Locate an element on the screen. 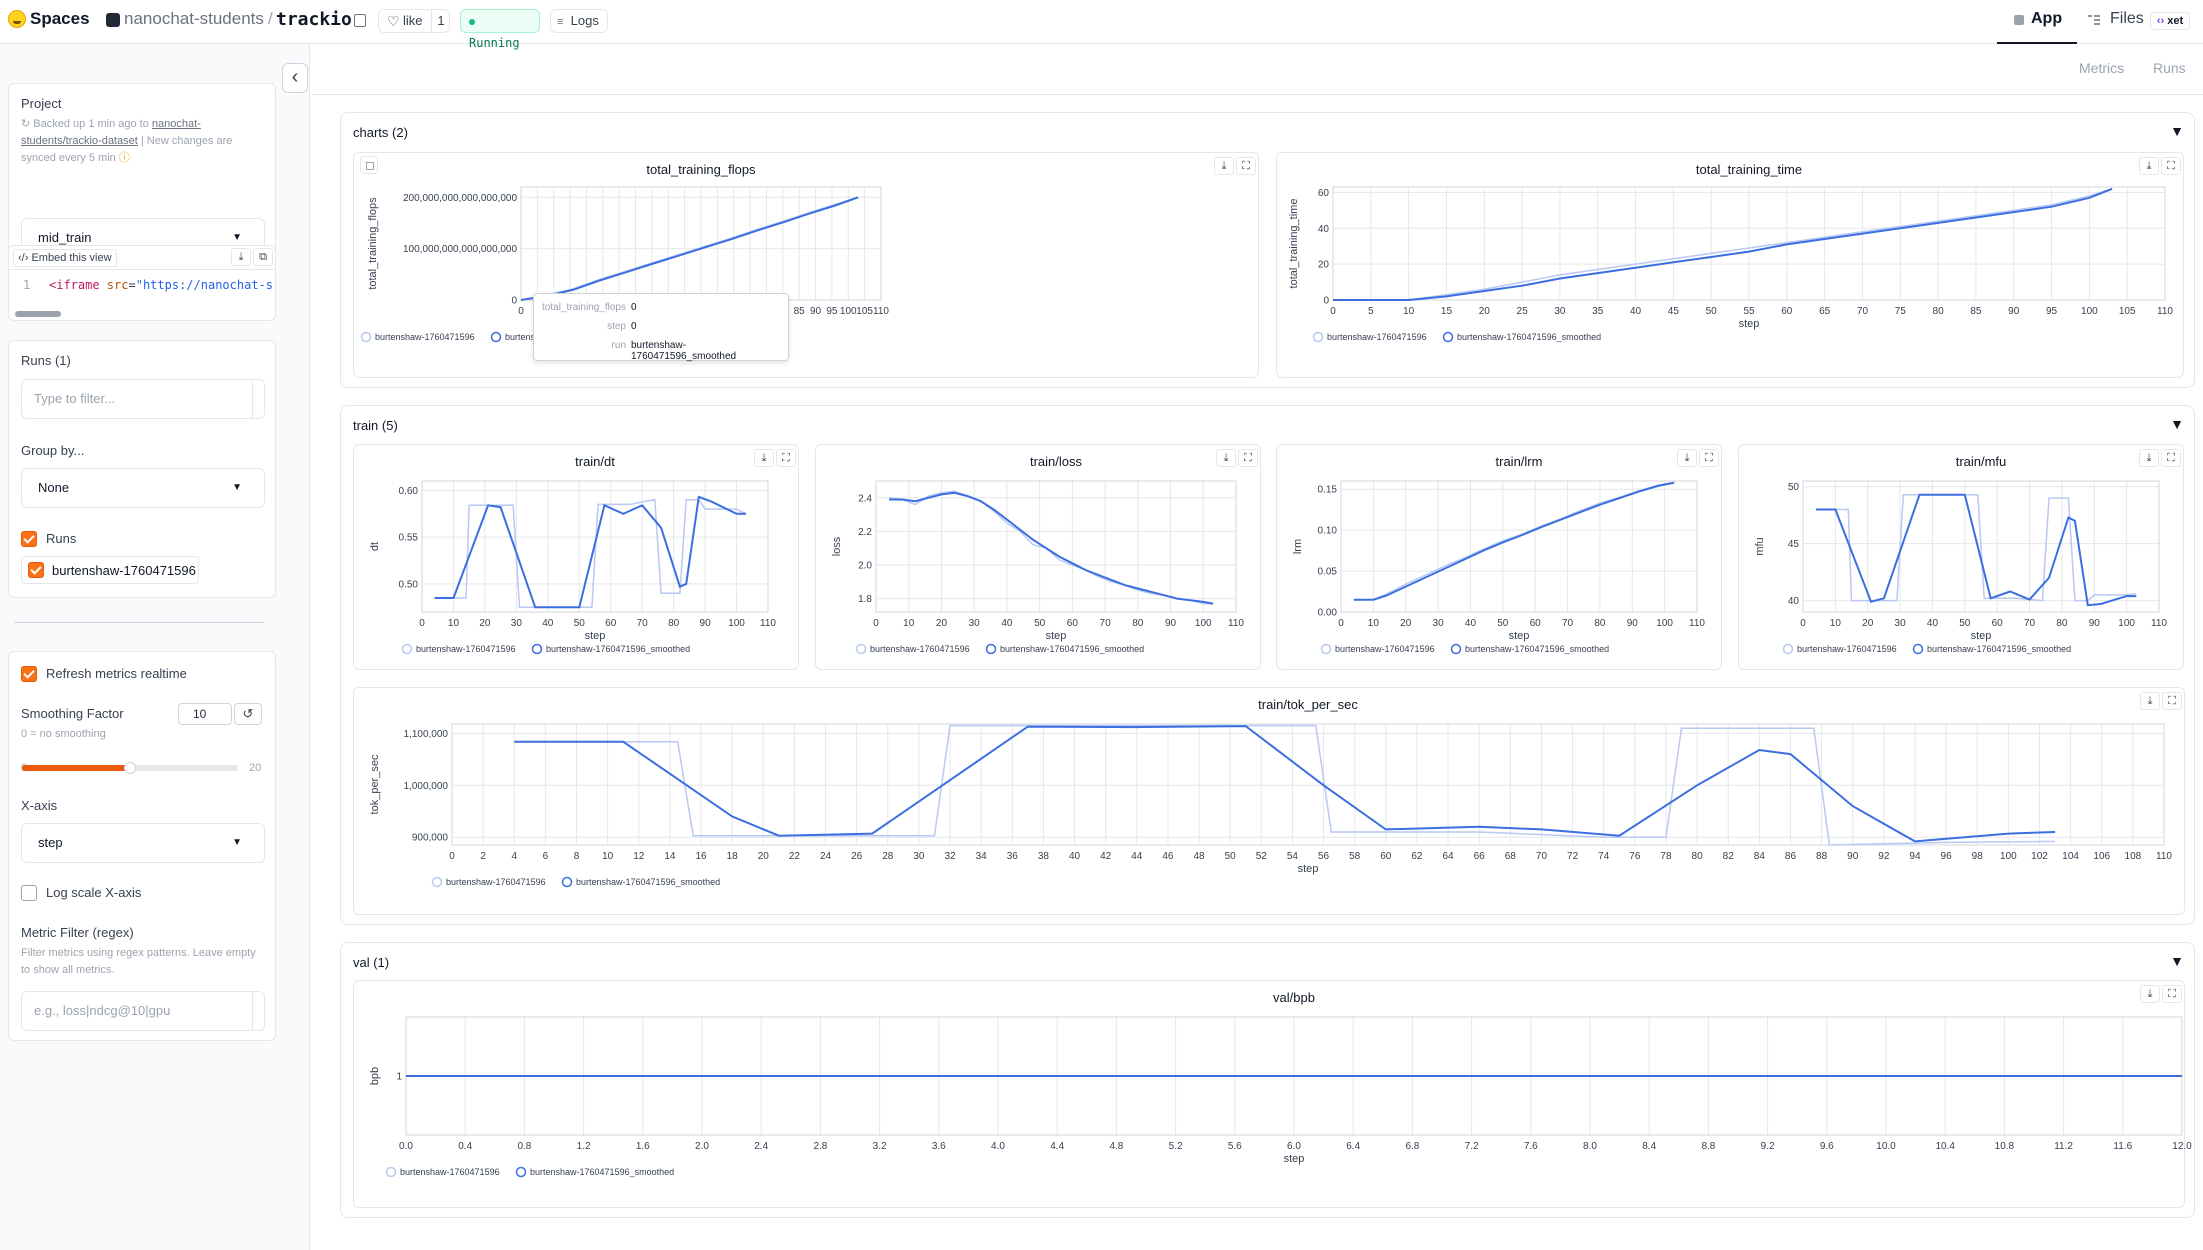 Image resolution: width=2203 pixels, height=1250 pixels. run-item-checkbox is located at coordinates (36, 570).